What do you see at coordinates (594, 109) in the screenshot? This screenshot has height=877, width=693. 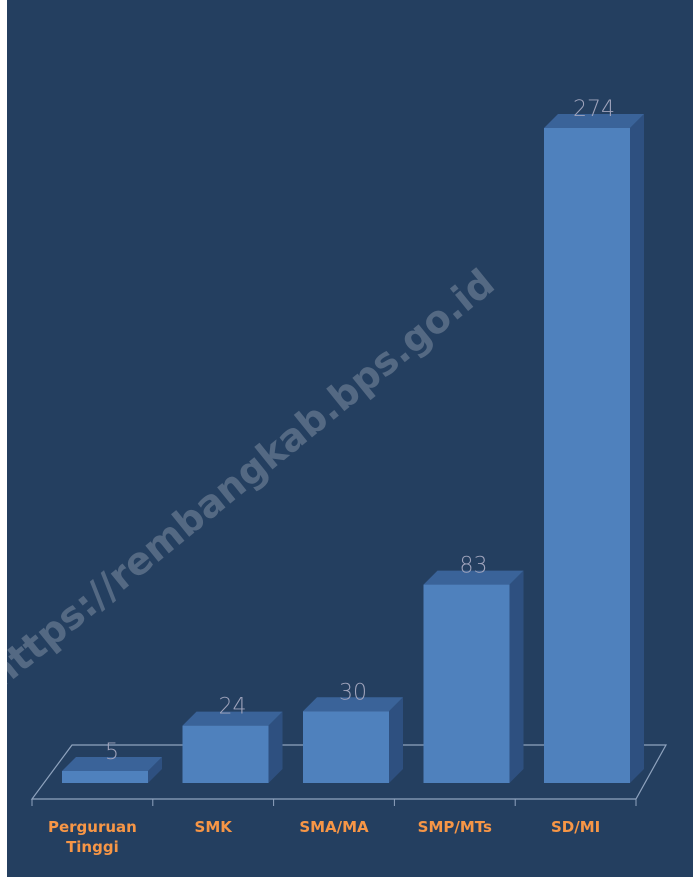 I see `data-label: 274` at bounding box center [594, 109].